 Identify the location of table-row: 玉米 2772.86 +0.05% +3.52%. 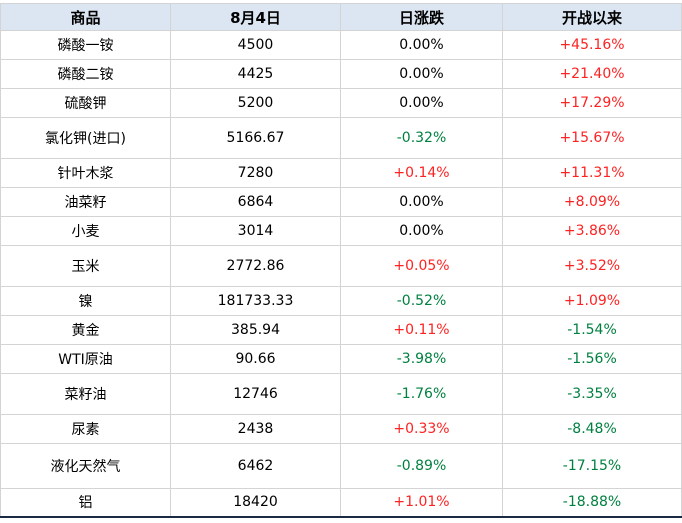
(341, 266).